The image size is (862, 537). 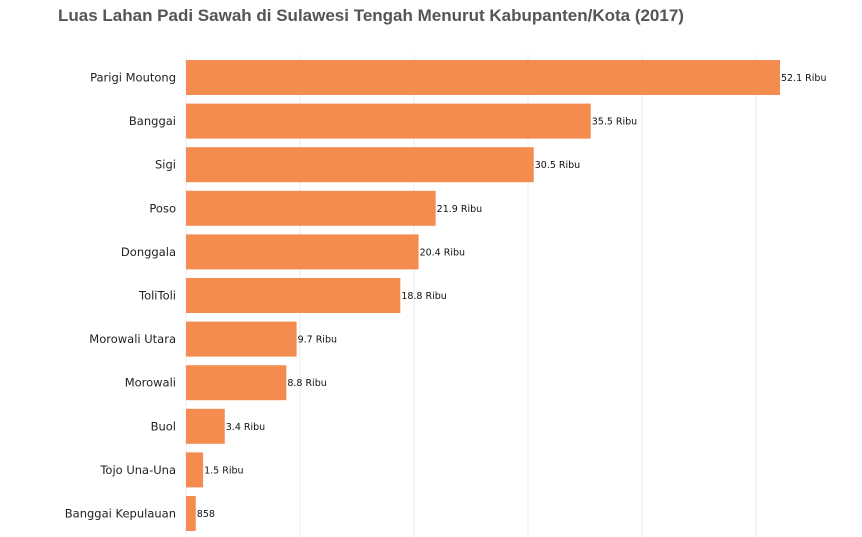 What do you see at coordinates (317, 340) in the screenshot?
I see `value-label: 9.7 Ribu` at bounding box center [317, 340].